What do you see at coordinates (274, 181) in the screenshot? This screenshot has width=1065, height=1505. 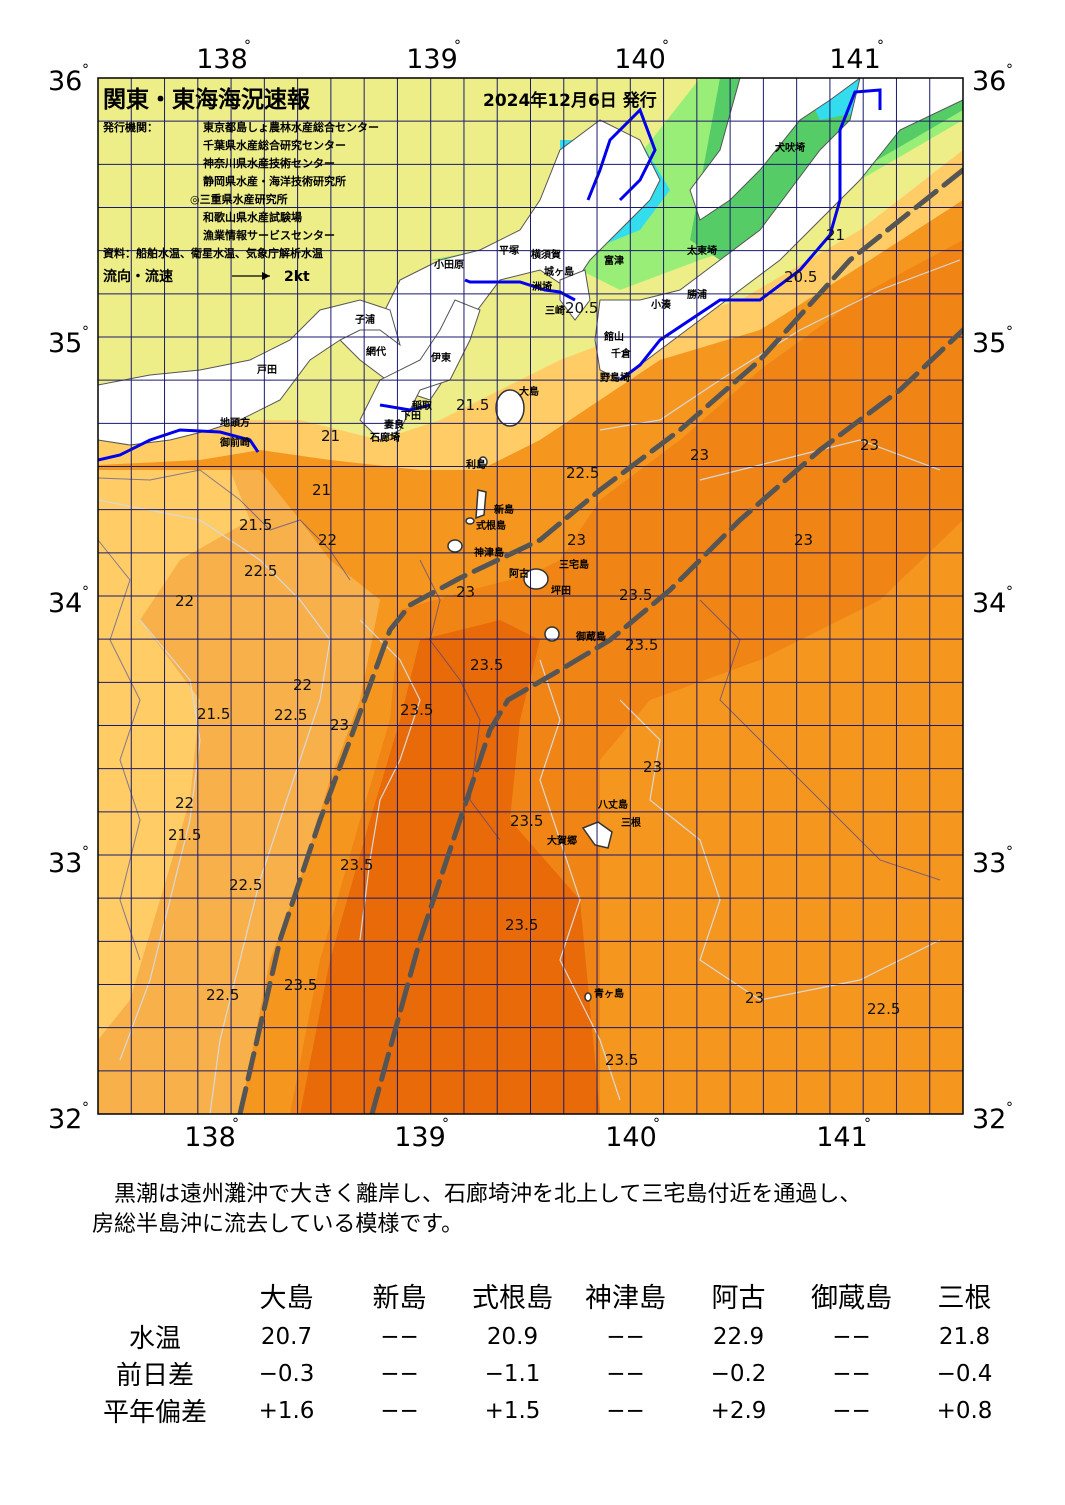 I see `issuer: 静岡県水産・海洋技術研究所` at bounding box center [274, 181].